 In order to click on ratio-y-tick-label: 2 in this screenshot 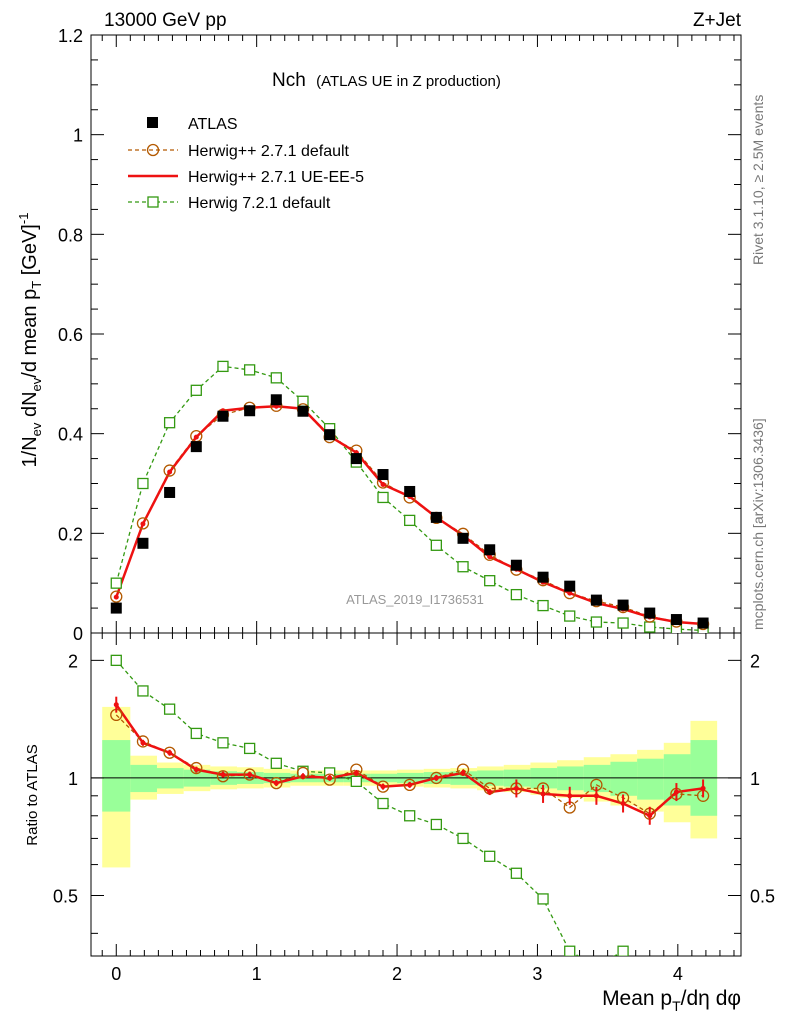, I will do `click(73, 661)`.